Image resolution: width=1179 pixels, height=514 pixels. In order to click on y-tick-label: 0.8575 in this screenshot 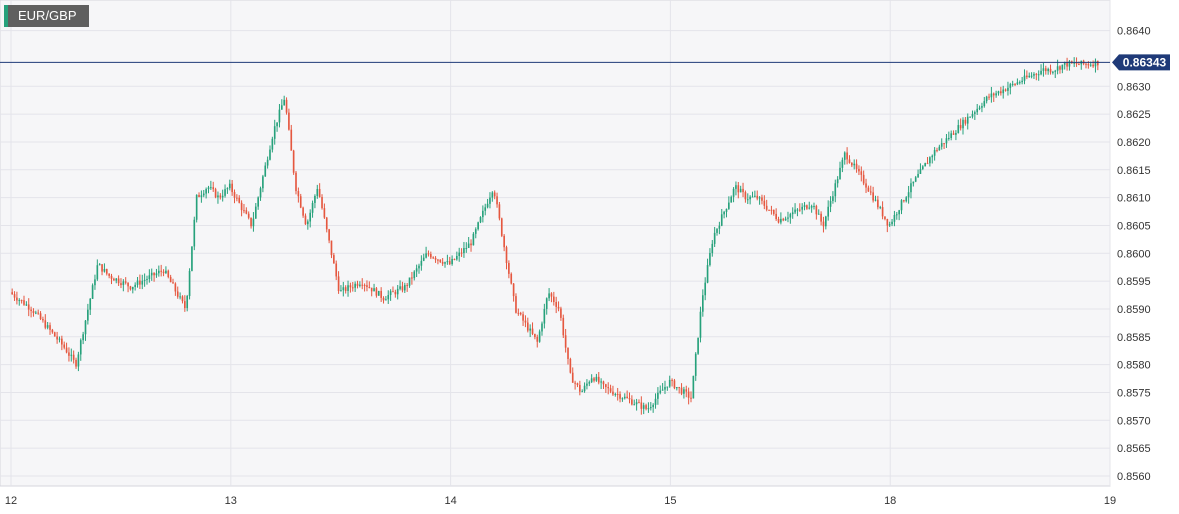, I will do `click(1134, 393)`.